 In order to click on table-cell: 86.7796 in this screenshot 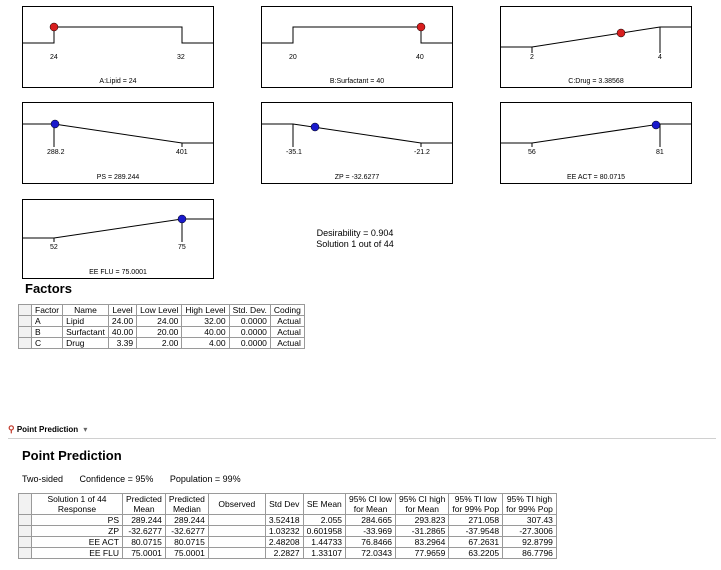, I will do `click(529, 553)`.